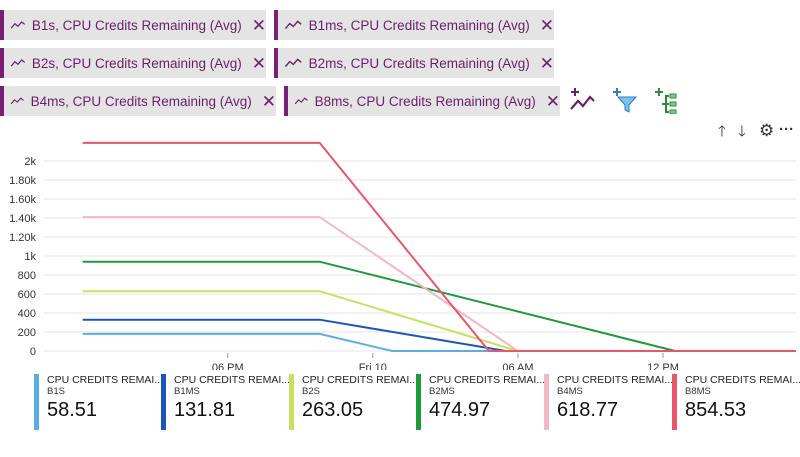 The image size is (800, 457). I want to click on legend-item-b4ms: CPU CREDITS REMAI... B4MS 618.77, so click(608, 402).